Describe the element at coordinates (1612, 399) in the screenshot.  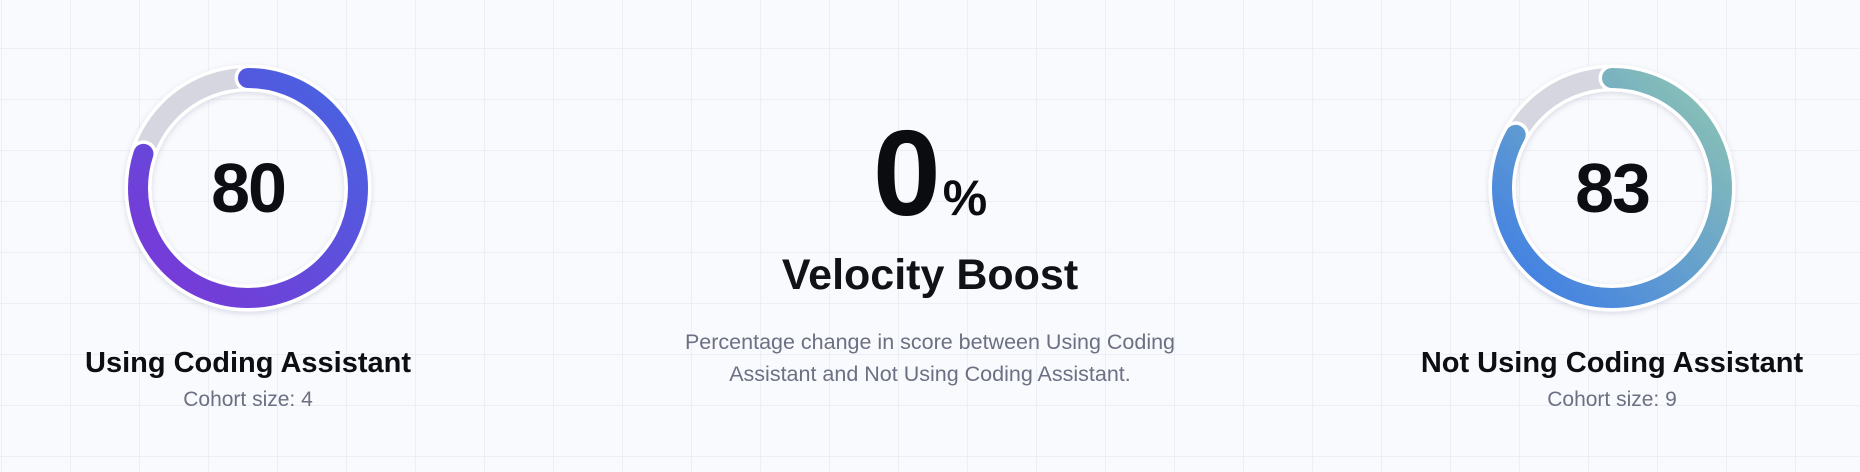
I see `gauge-cohort-size: Cohort size: 9` at that location.